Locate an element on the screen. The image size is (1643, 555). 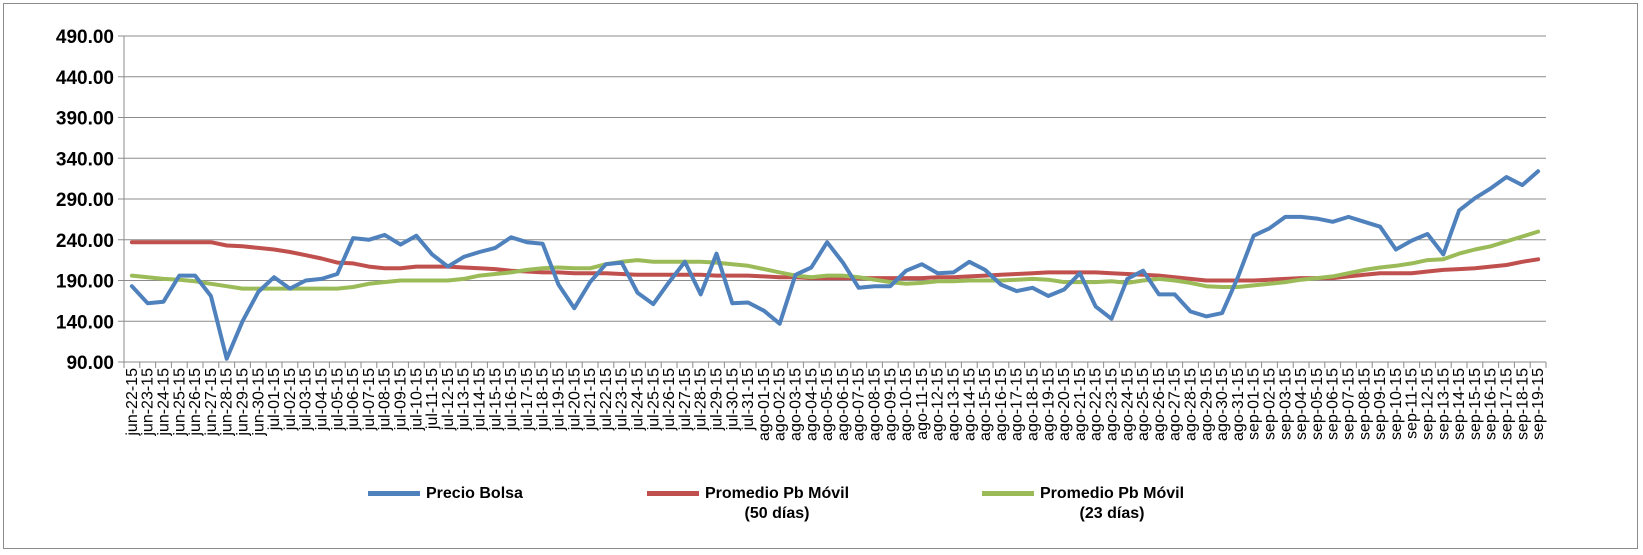
x-tick-label: jul-05-15 is located at coordinates (337, 399).